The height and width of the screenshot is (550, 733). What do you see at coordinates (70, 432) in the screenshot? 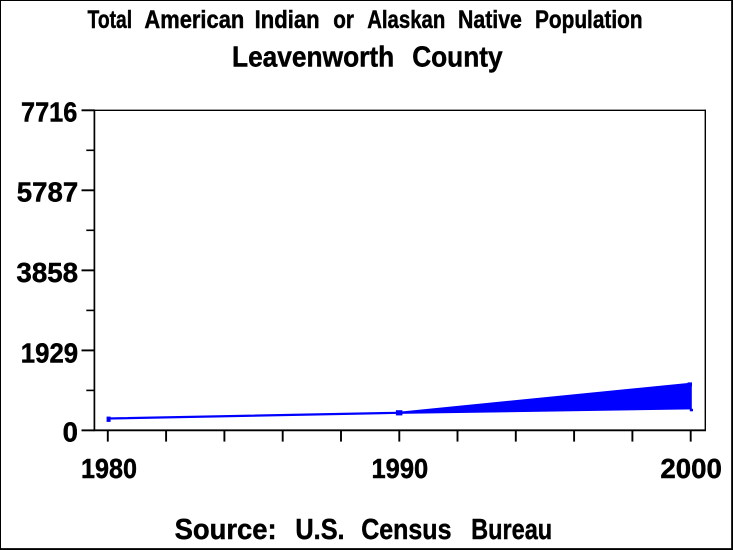
I see `svg-text: 0` at bounding box center [70, 432].